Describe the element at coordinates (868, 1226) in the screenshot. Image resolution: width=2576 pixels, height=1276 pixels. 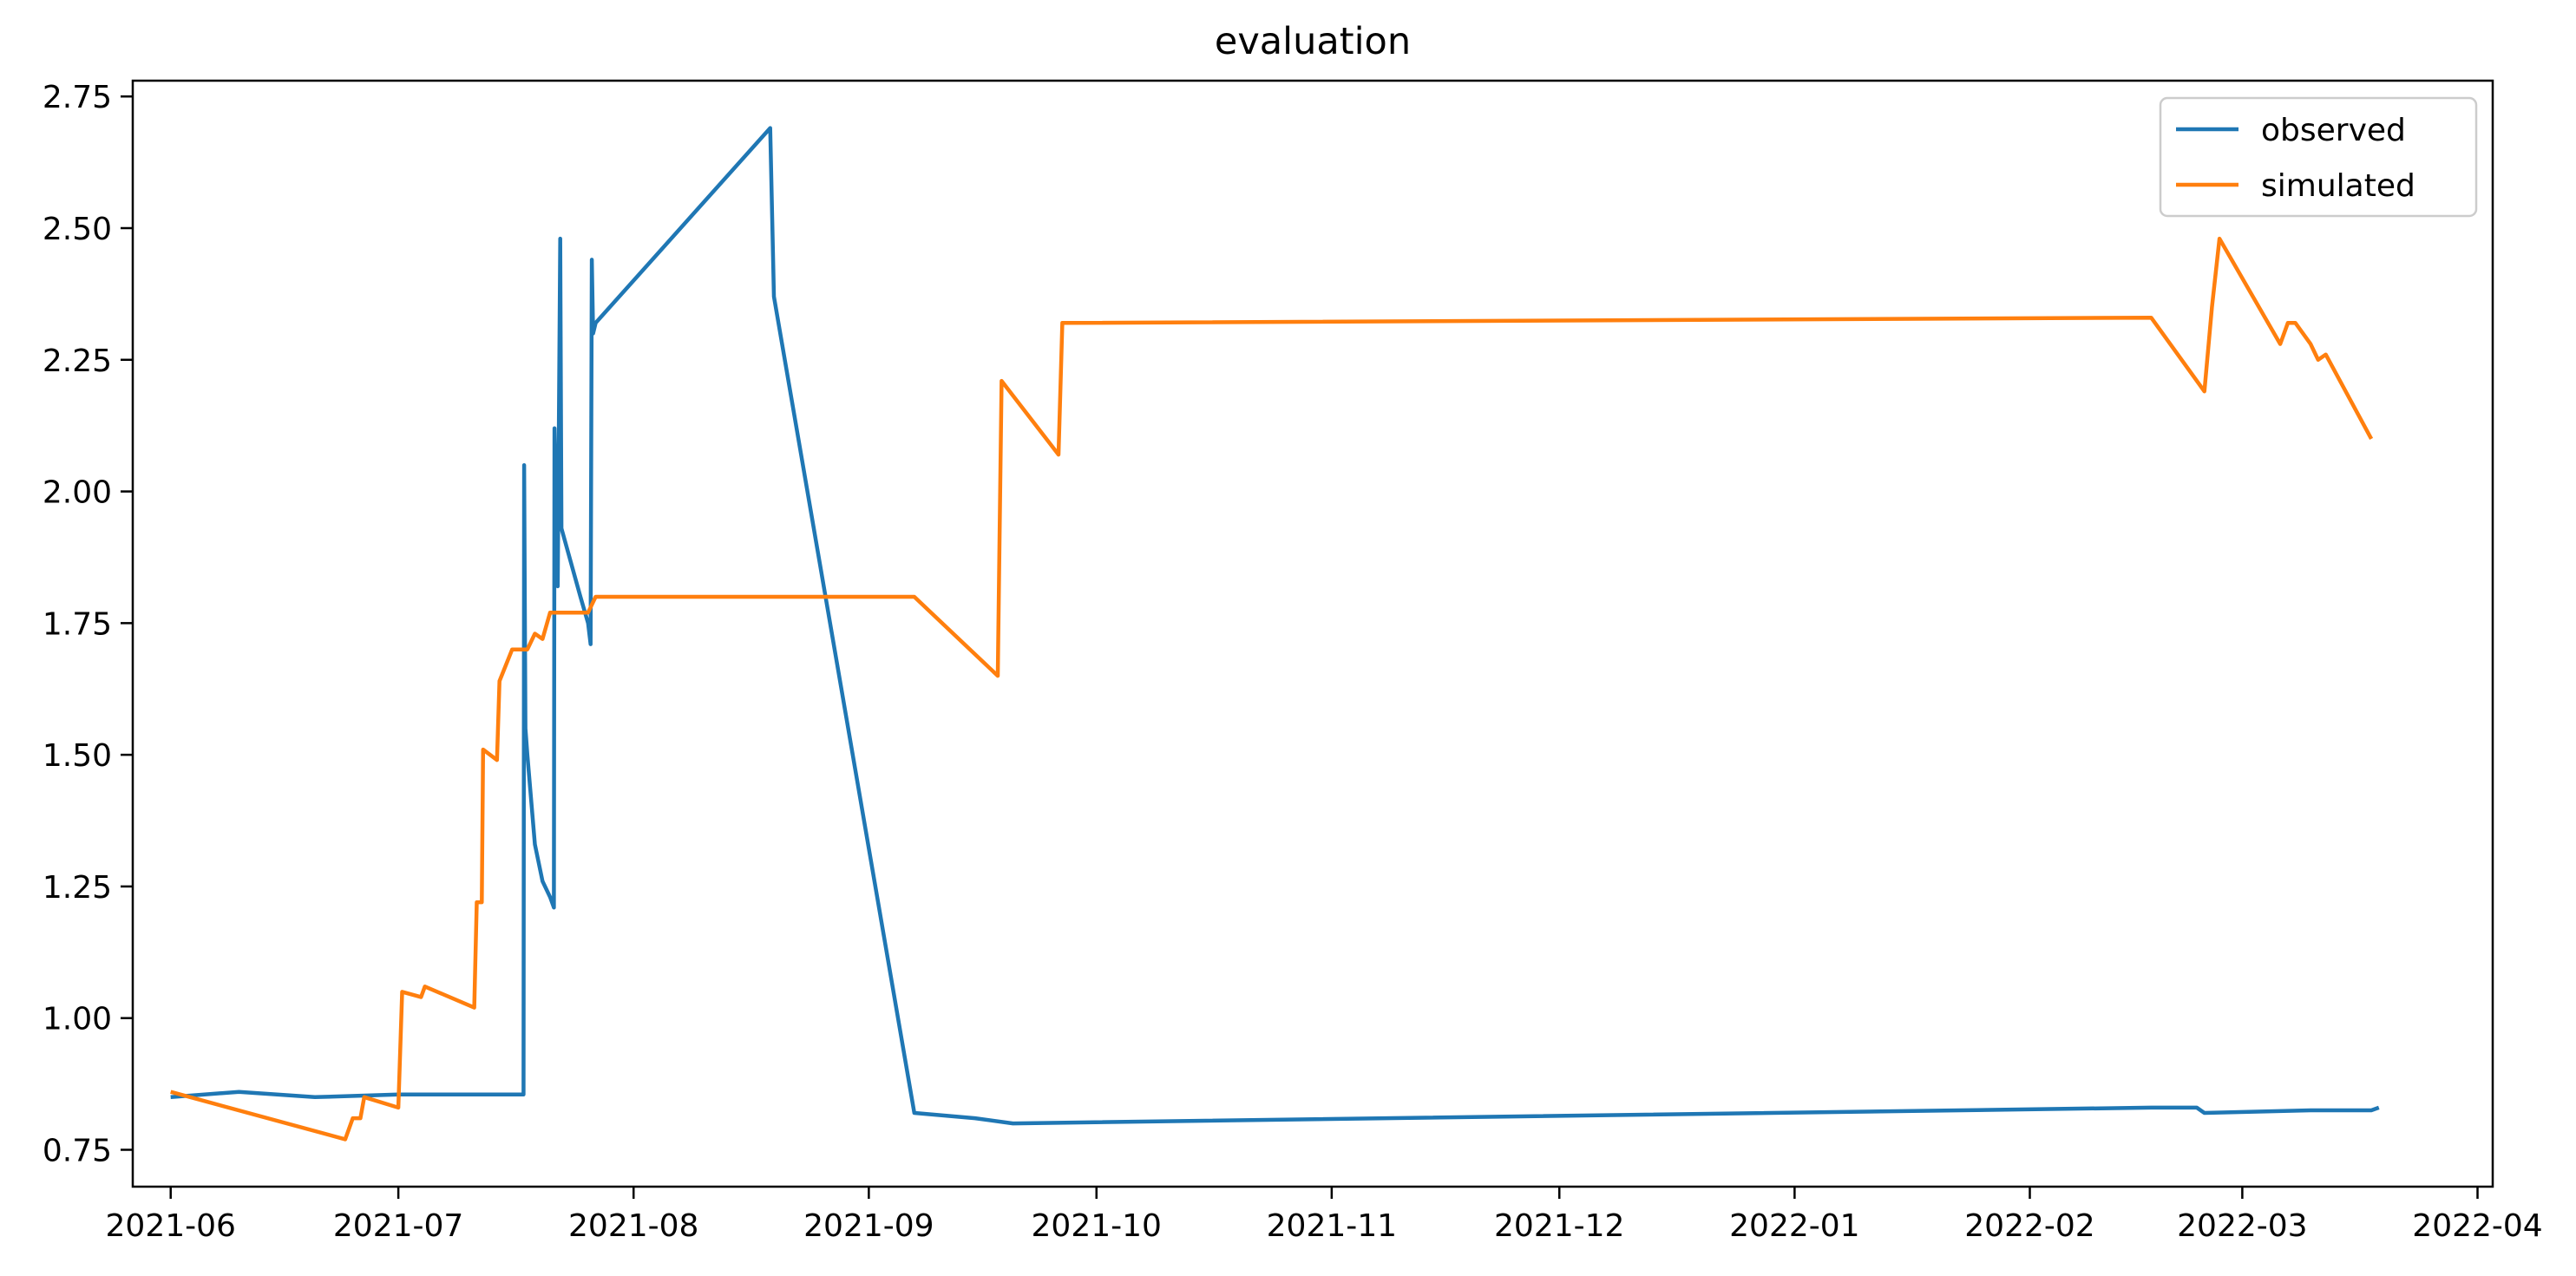
I see `x-tick-label: 2021-09` at that location.